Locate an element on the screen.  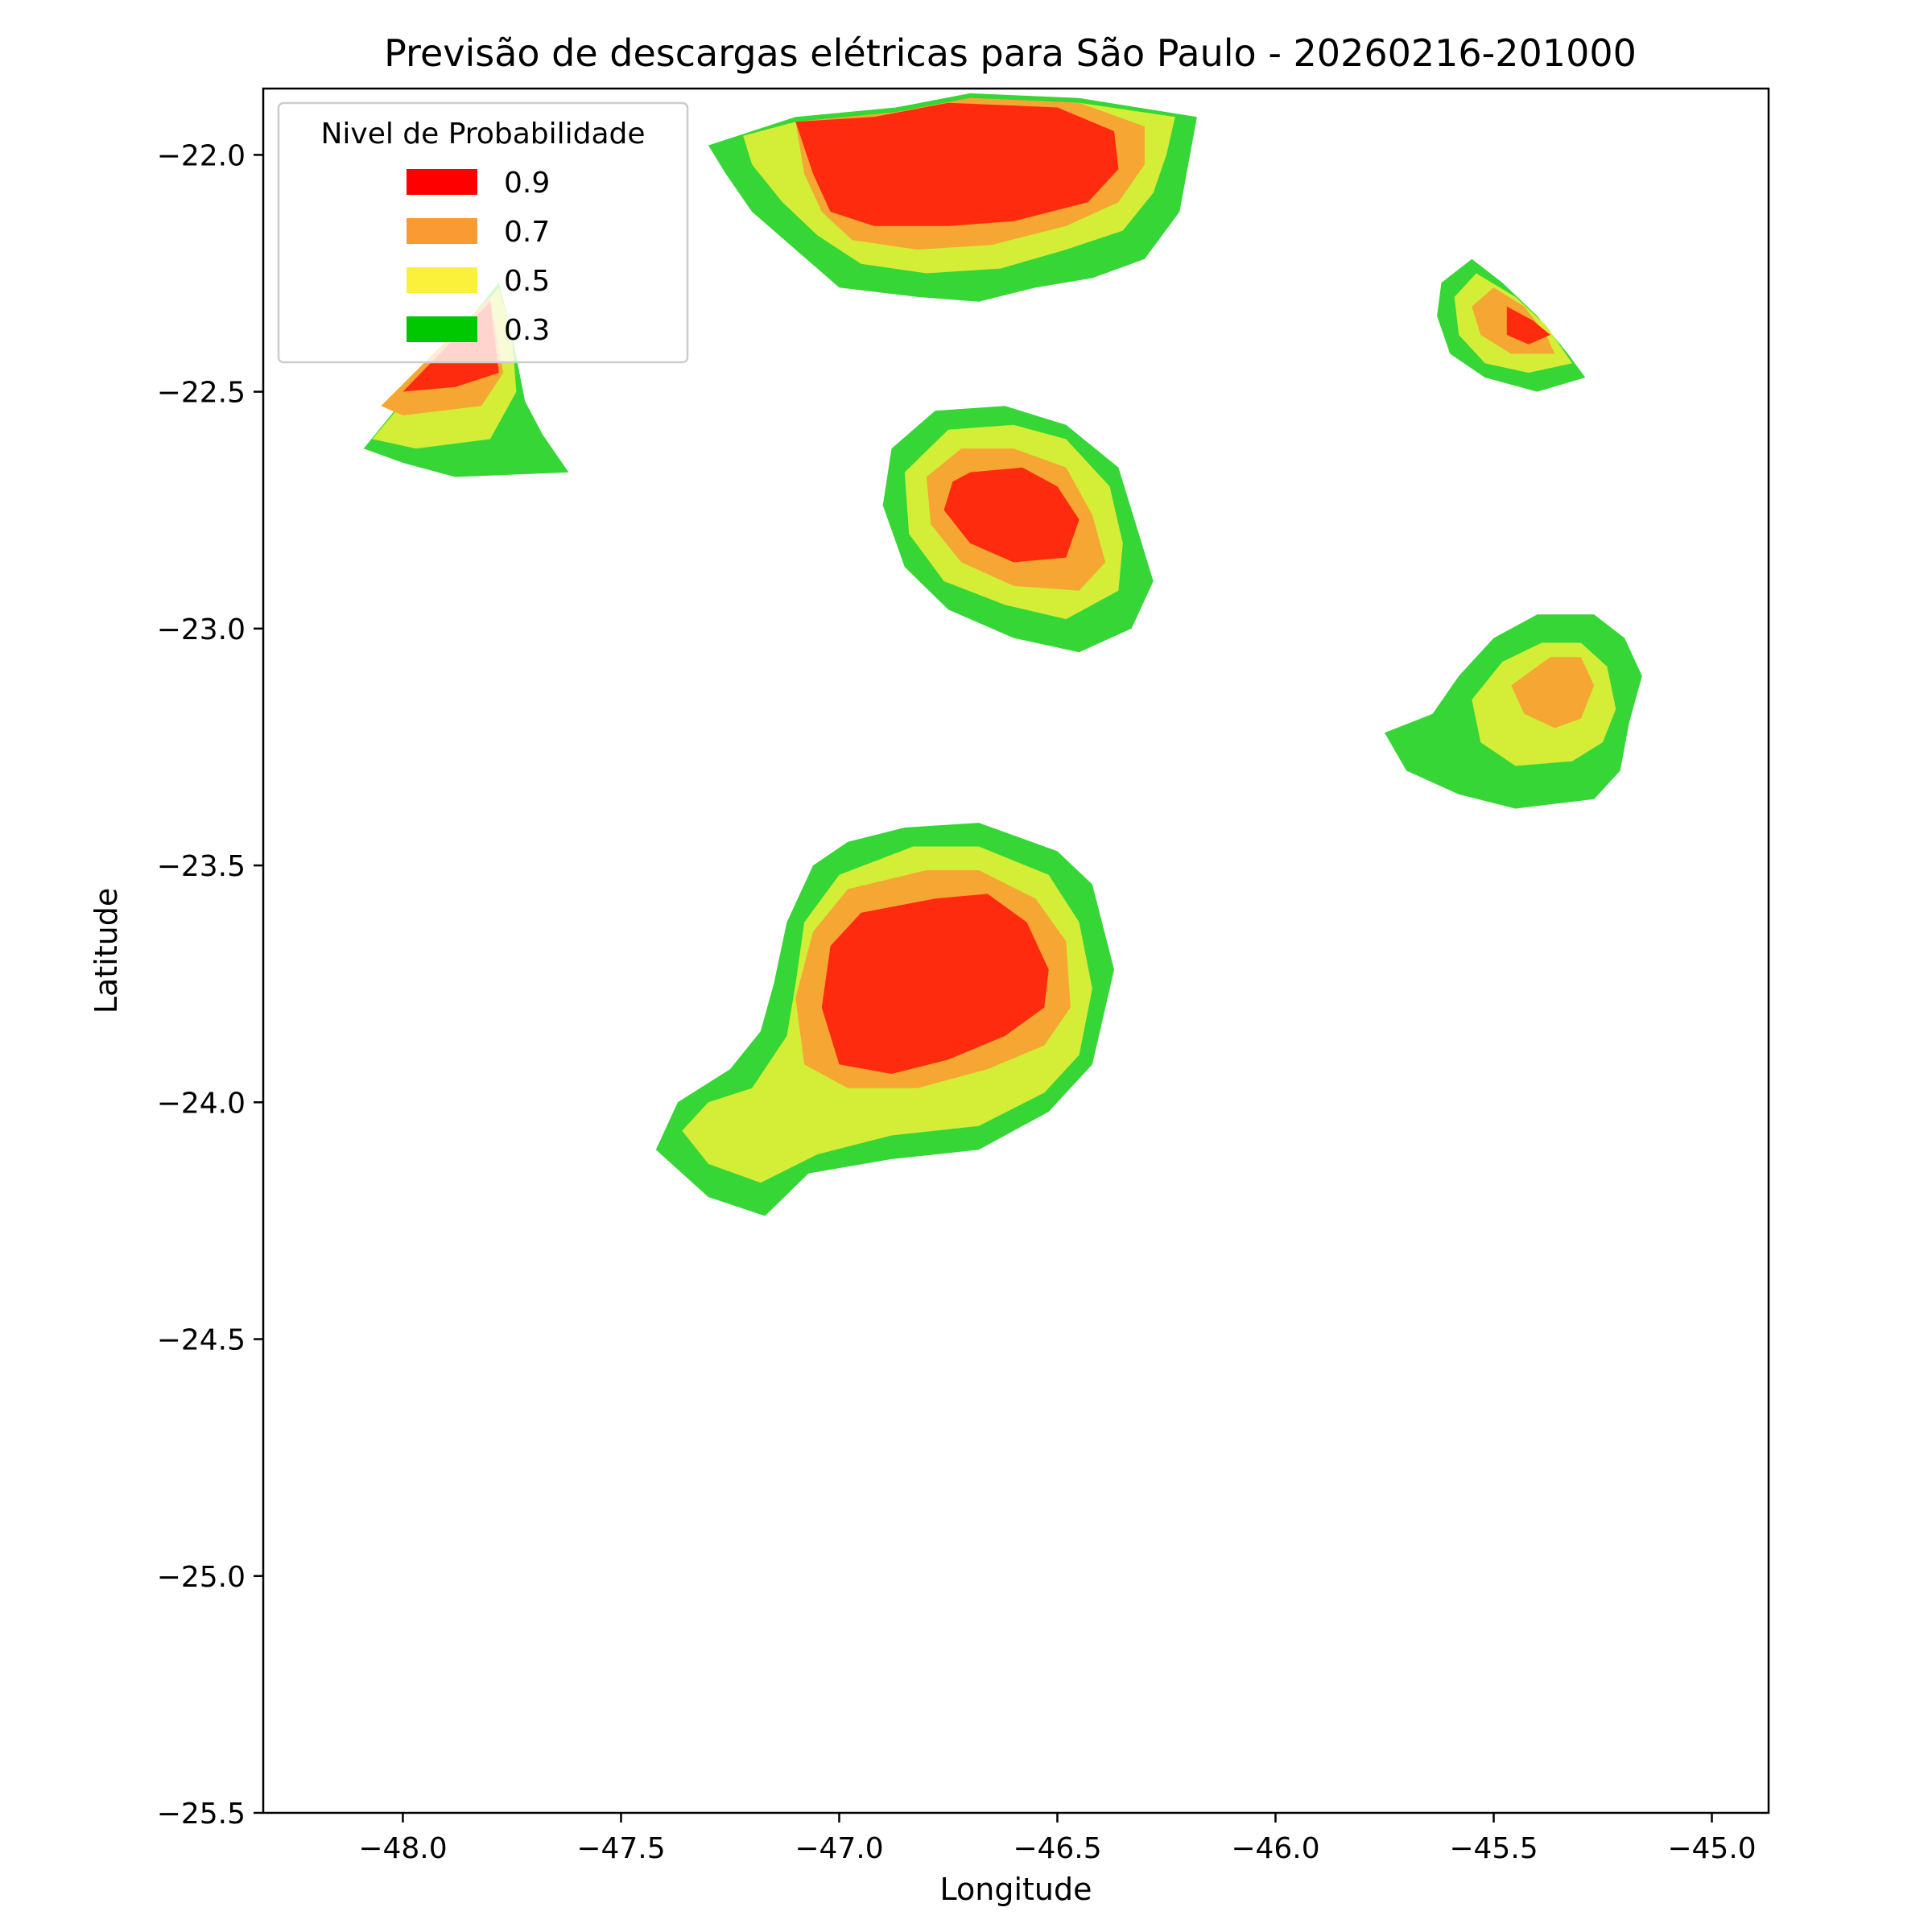
legend-label: 0.9 is located at coordinates (527, 183).